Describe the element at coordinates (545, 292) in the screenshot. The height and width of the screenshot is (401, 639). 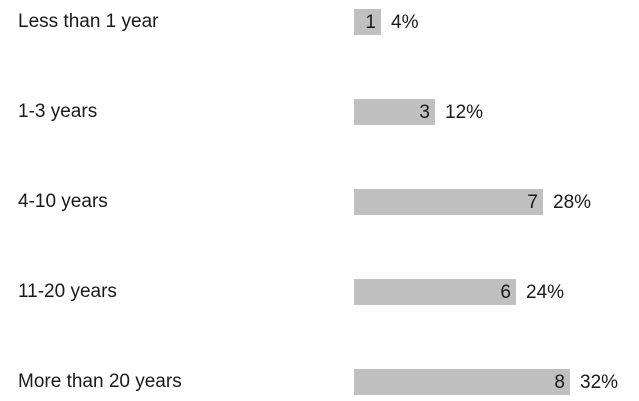
I see `percent-label: 24%` at that location.